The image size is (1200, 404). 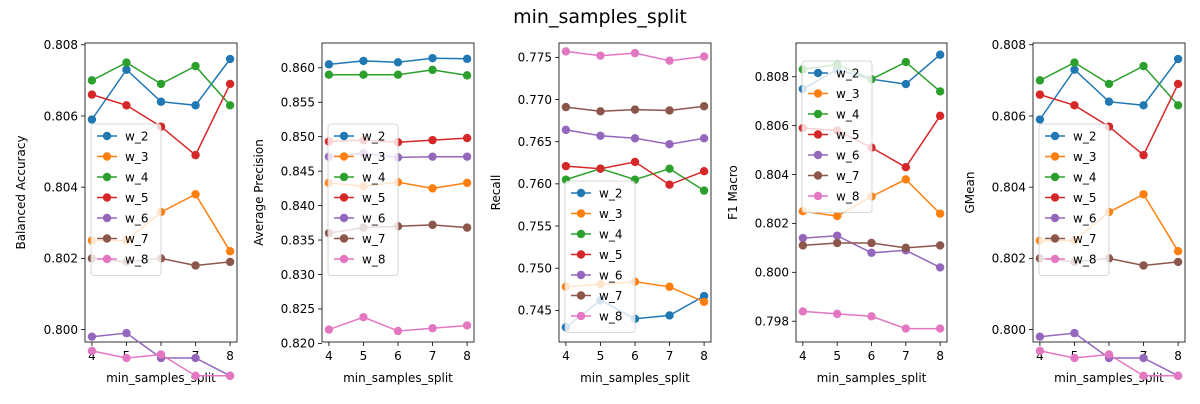 What do you see at coordinates (298, 344) in the screenshot?
I see `y-tick-label: 0.820` at bounding box center [298, 344].